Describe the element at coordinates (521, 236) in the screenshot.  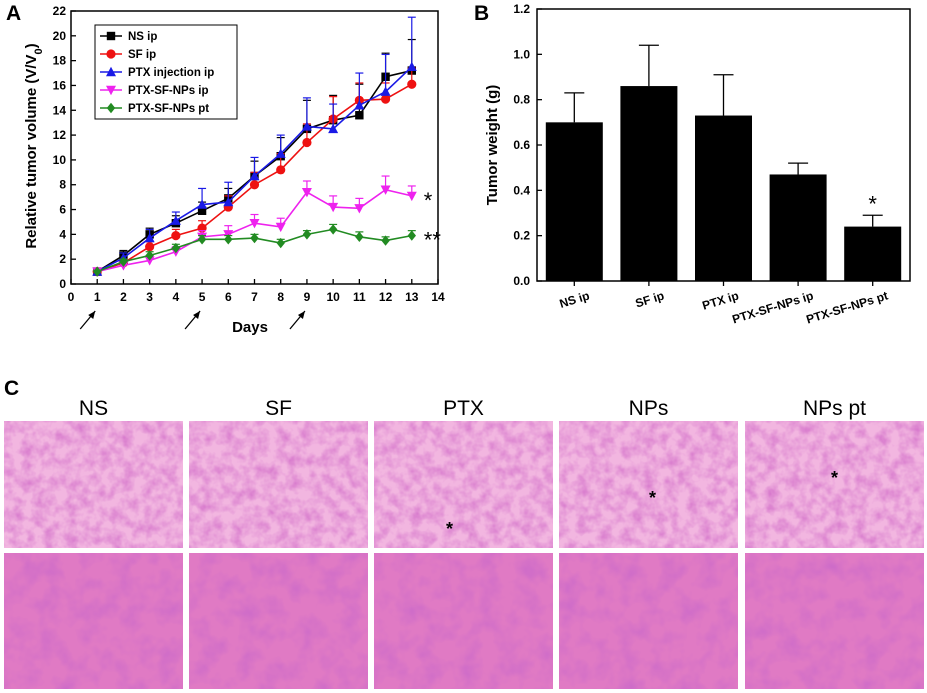
I see `chart-b-ytick-label: 0.2` at that location.